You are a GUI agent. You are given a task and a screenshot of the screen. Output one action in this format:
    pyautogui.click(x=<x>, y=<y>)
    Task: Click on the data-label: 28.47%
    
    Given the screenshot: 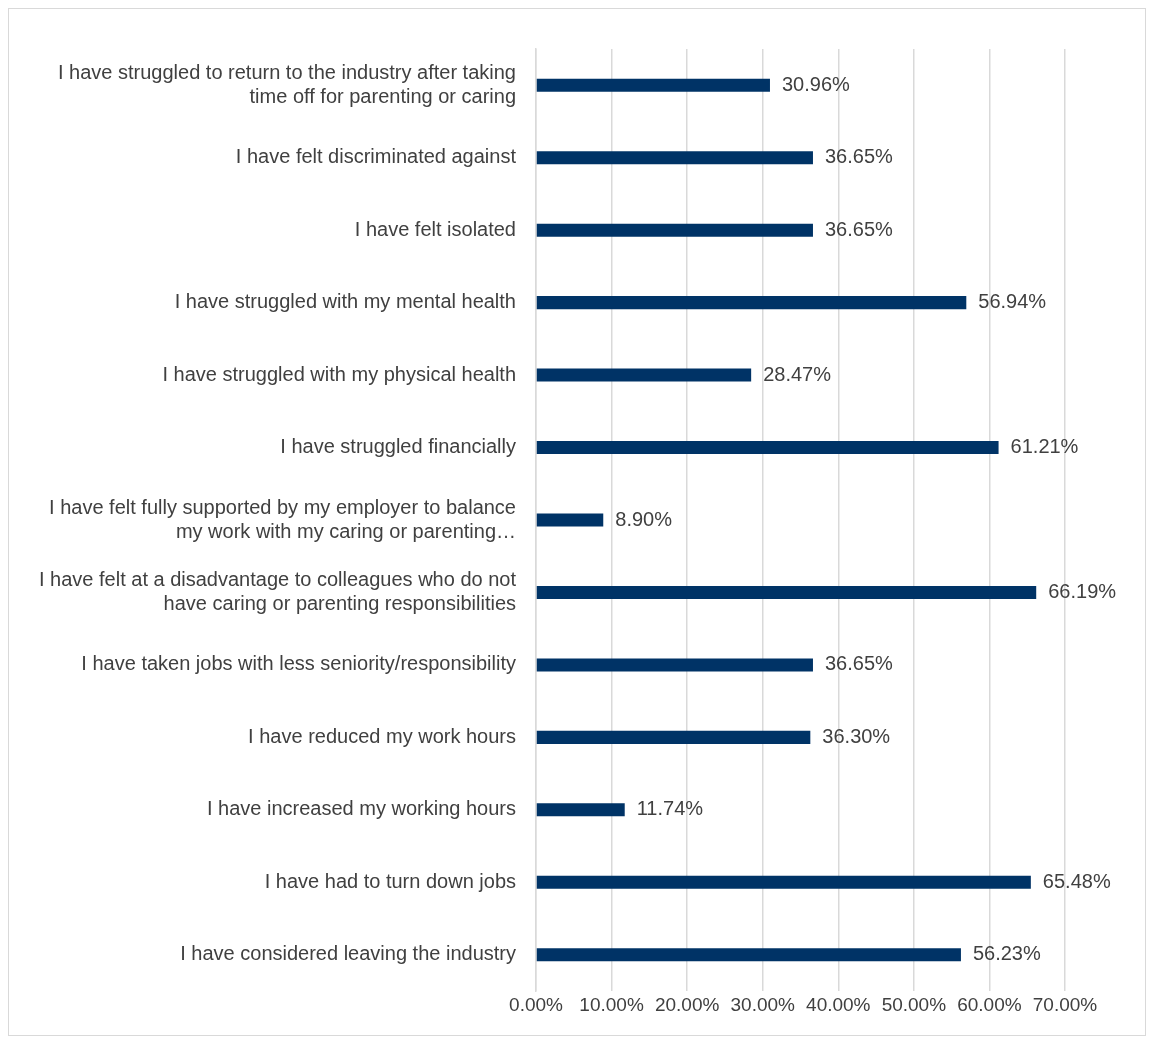 What is the action you would take?
    pyautogui.click(x=797, y=373)
    